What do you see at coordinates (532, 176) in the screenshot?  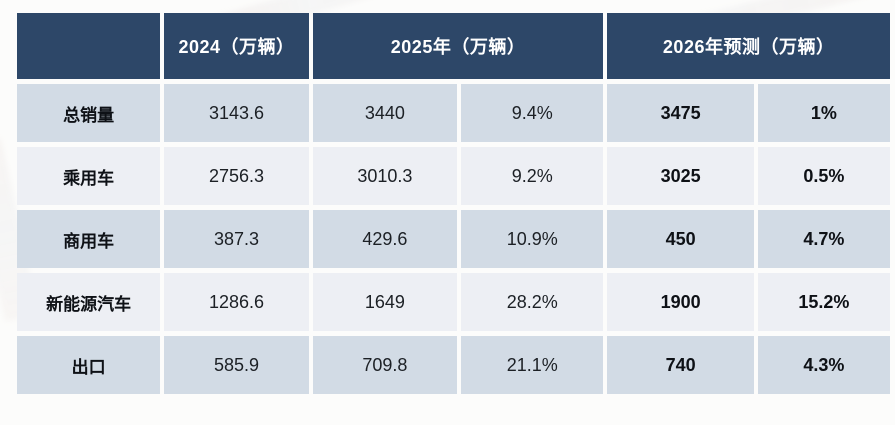 I see `cell-2025-growth: 9.2%` at bounding box center [532, 176].